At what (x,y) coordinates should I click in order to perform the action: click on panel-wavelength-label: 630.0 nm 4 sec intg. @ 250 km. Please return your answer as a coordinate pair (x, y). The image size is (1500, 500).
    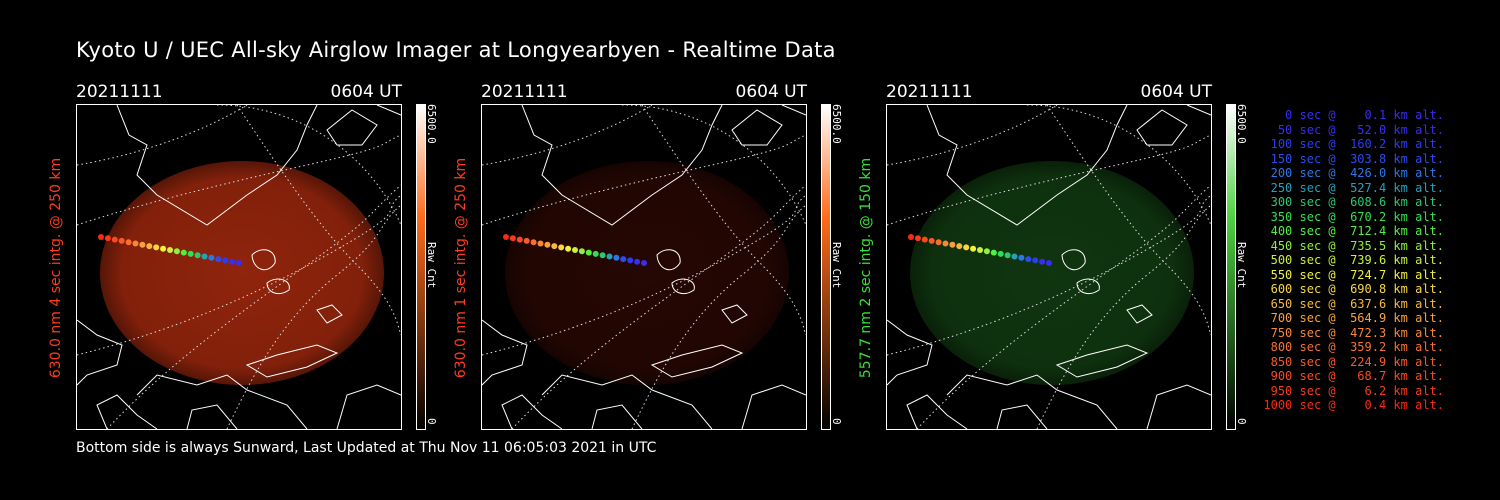
    Looking at the image, I should click on (56, 268).